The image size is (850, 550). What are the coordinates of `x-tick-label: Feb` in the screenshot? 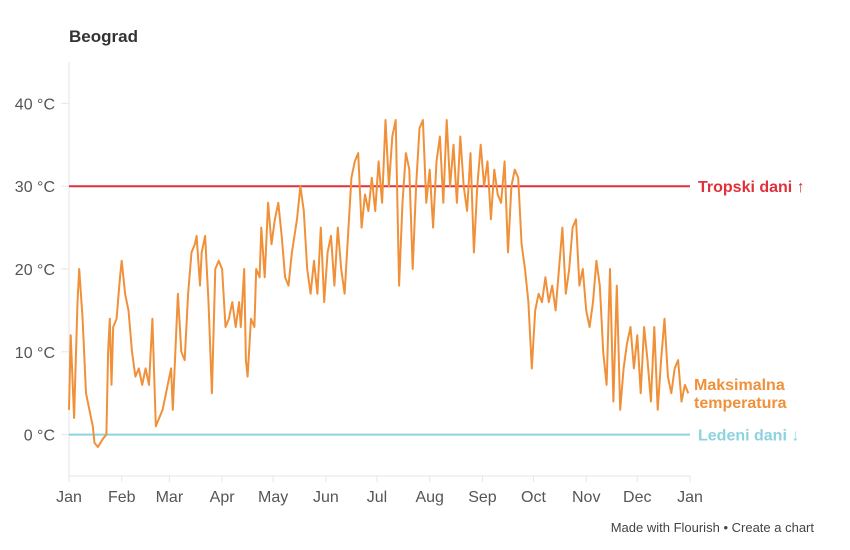 It's located at (122, 497).